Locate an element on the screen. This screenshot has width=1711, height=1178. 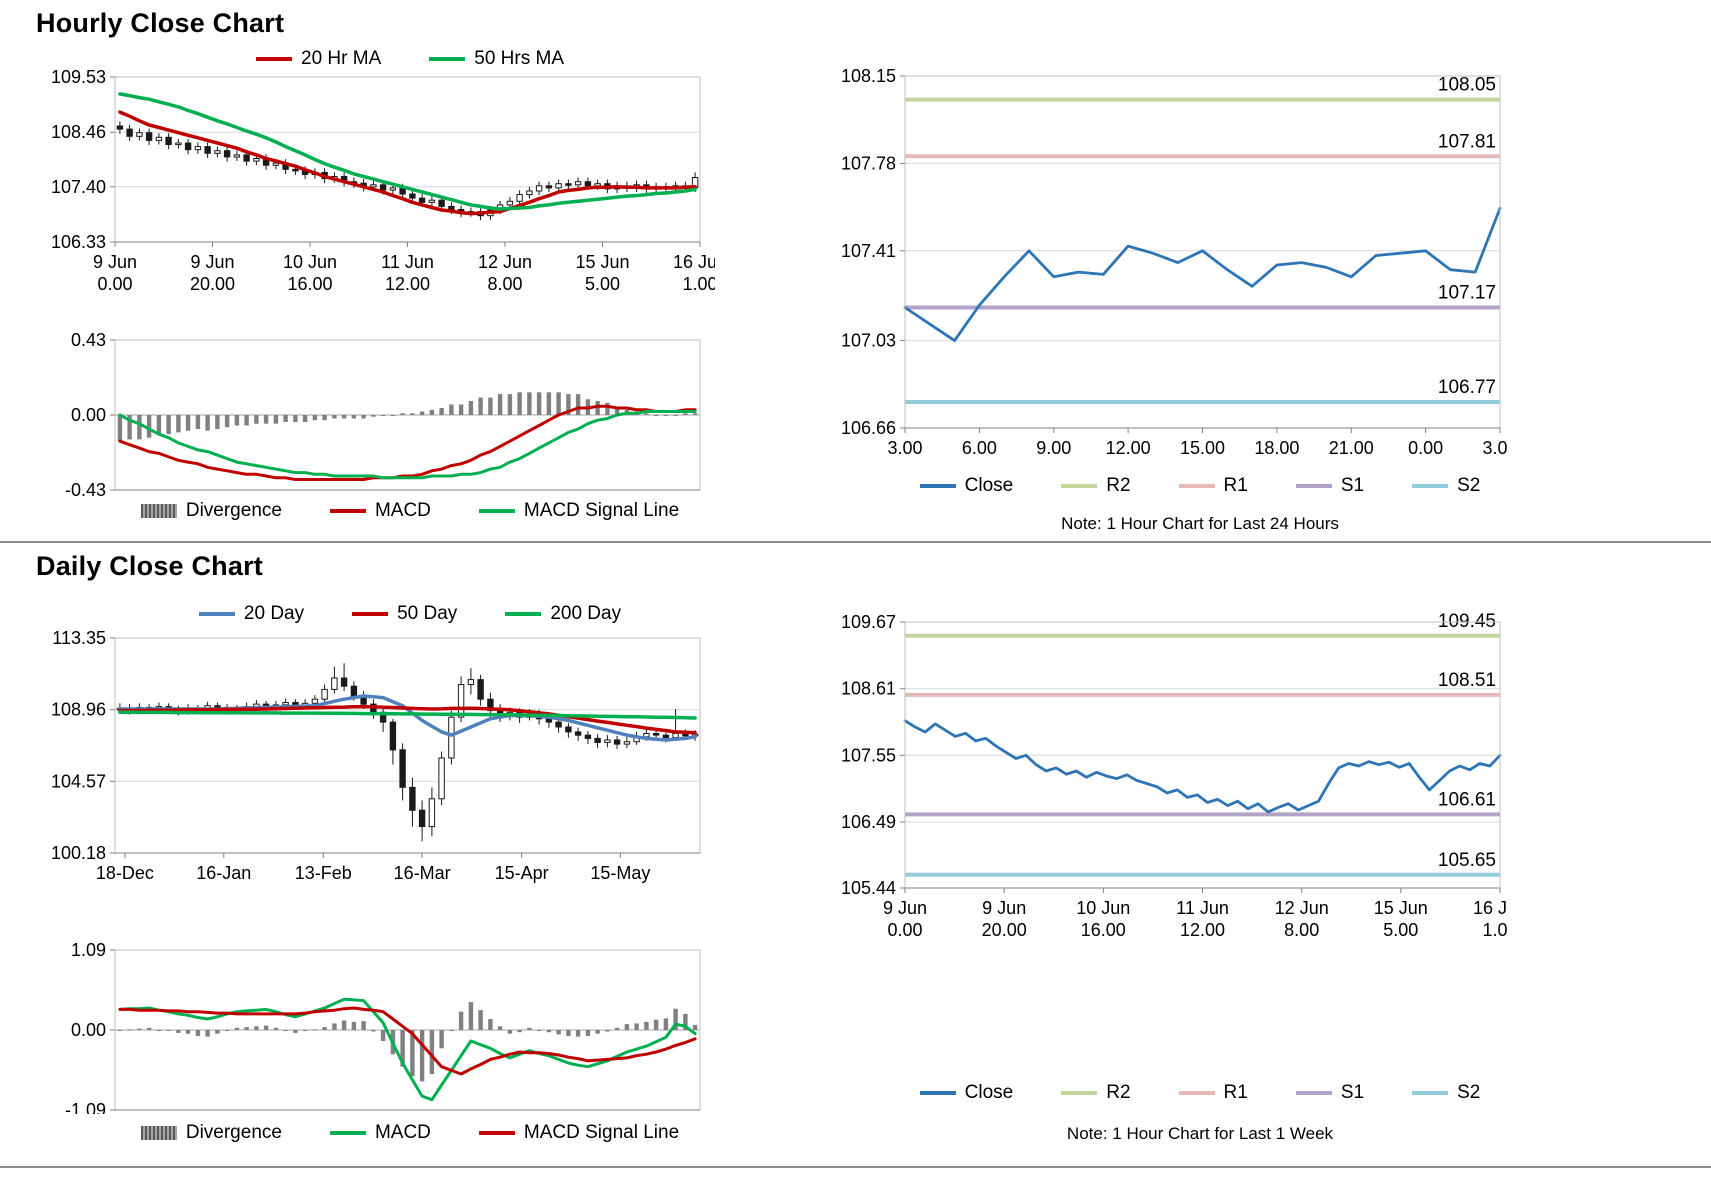
legend-item-20day-ma: 20 Day is located at coordinates (251, 614).